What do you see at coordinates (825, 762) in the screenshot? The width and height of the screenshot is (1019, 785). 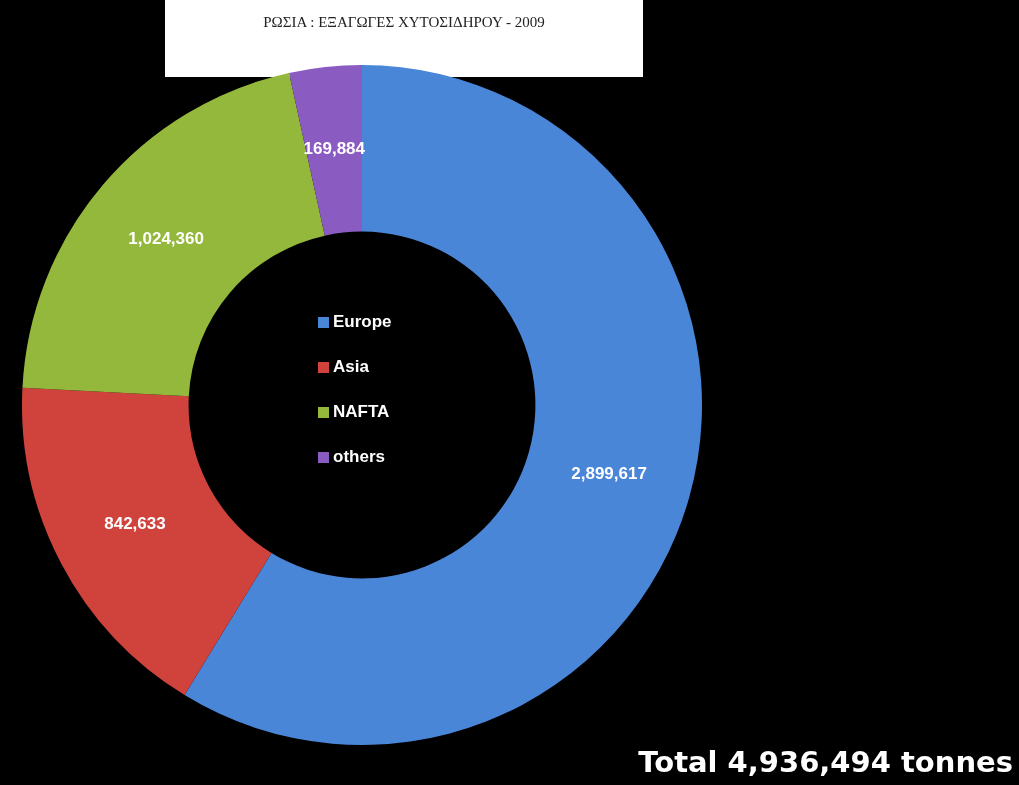 I see `text: Total 4,936,494 tonnes` at bounding box center [825, 762].